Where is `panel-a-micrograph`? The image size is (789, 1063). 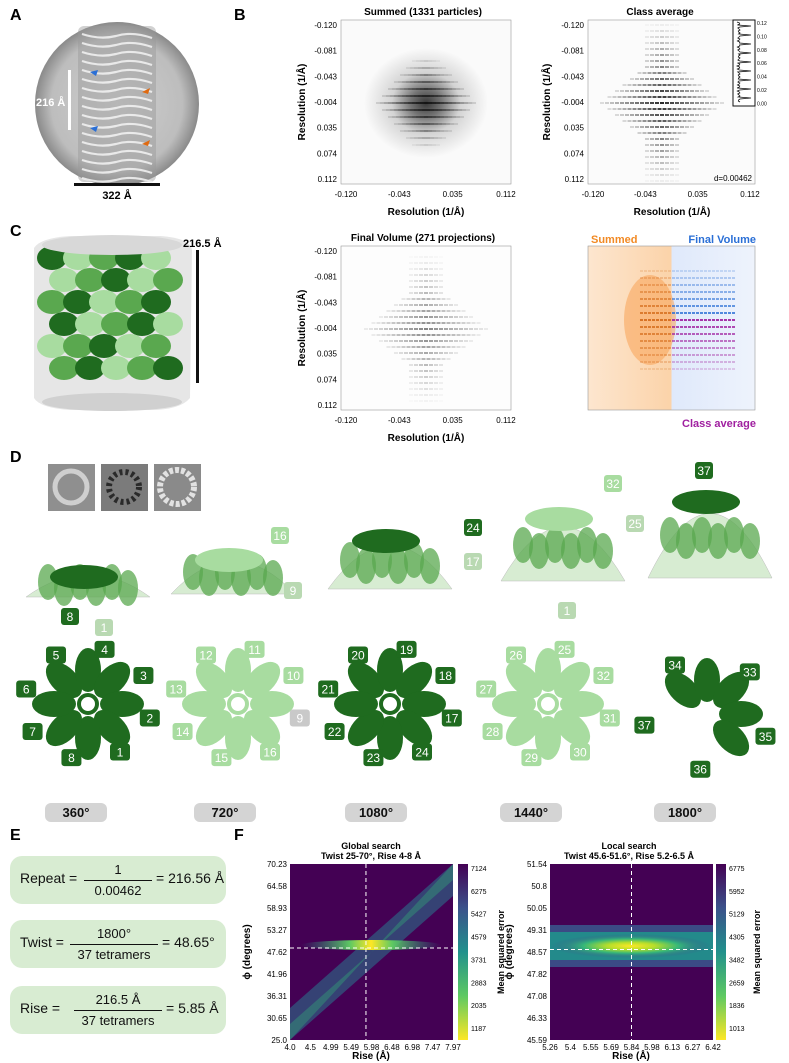
panel-a-micrograph is located at coordinates (117, 104).